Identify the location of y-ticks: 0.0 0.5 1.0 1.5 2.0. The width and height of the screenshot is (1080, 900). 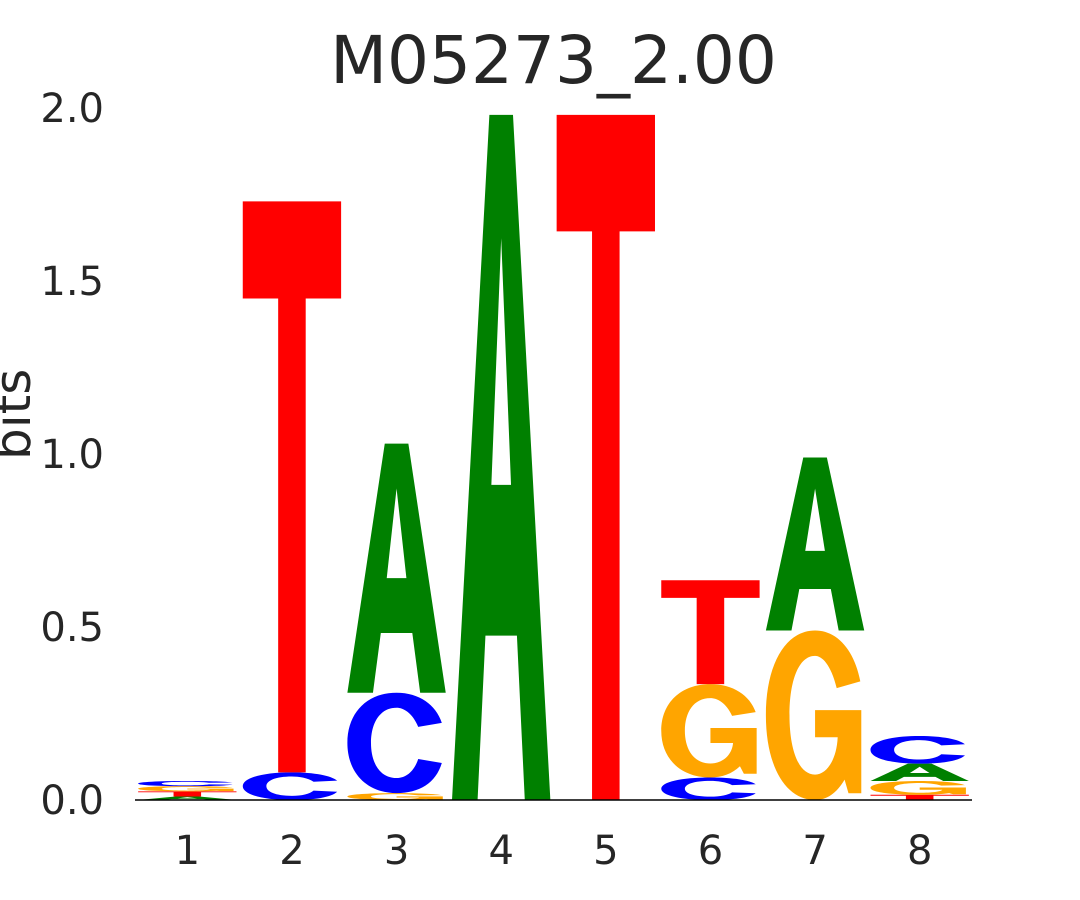
(72, 455).